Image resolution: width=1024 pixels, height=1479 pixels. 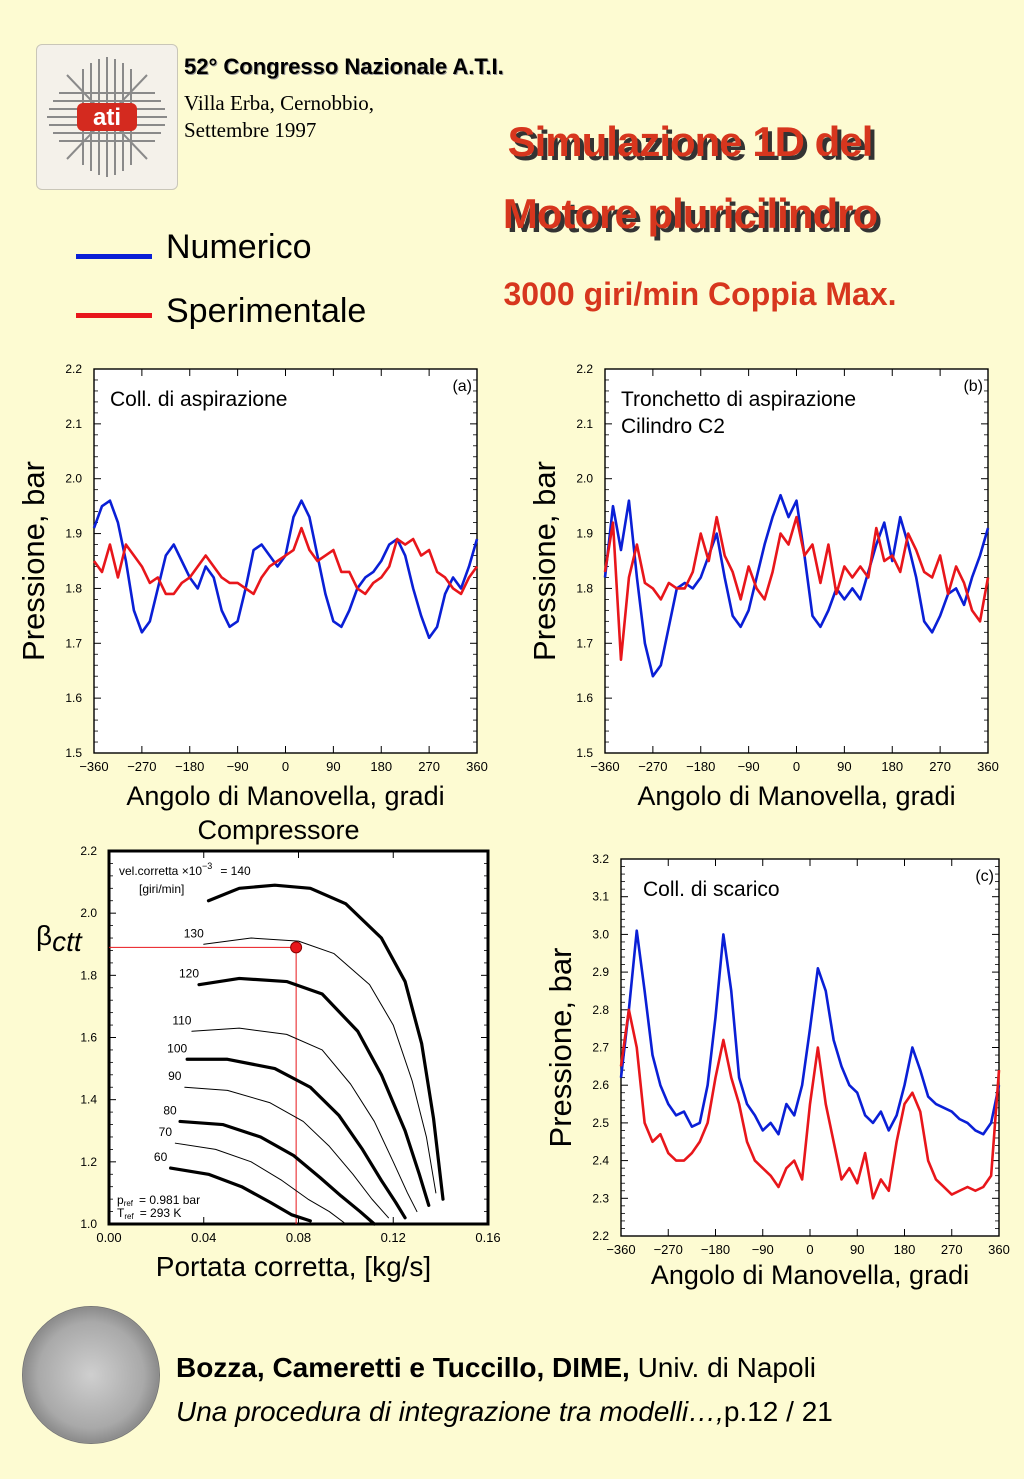 I want to click on pref-note: pref = 0.981 bar, so click(x=158, y=1200).